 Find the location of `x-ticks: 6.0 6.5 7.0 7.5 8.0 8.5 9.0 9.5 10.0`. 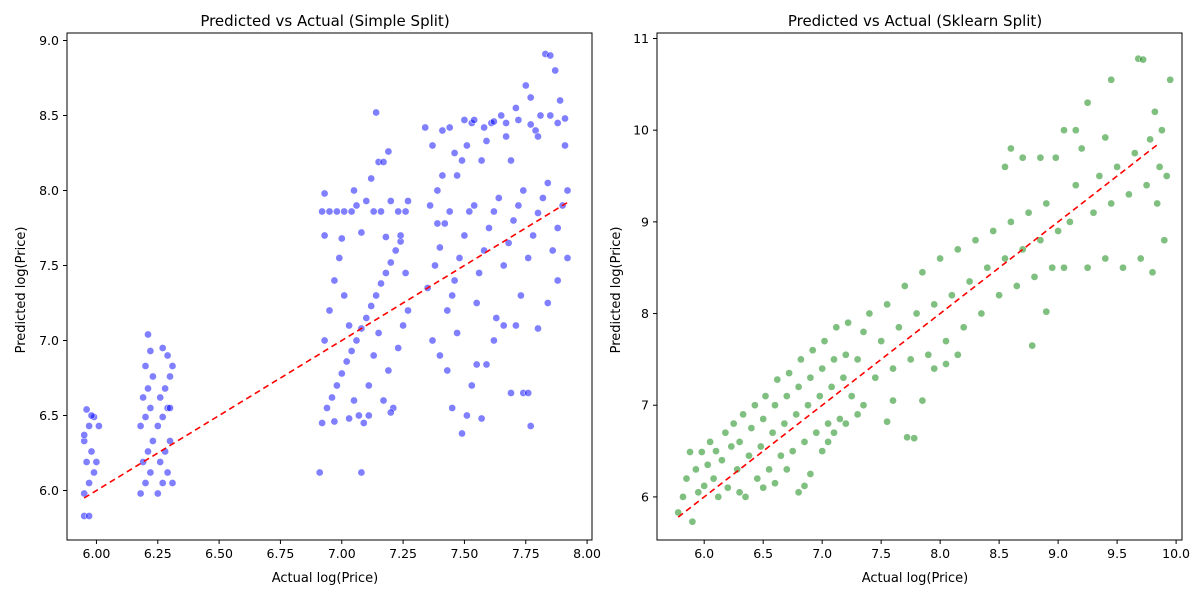

x-ticks: 6.0 6.5 7.0 7.5 8.0 8.5 9.0 9.5 10.0 is located at coordinates (942, 550).